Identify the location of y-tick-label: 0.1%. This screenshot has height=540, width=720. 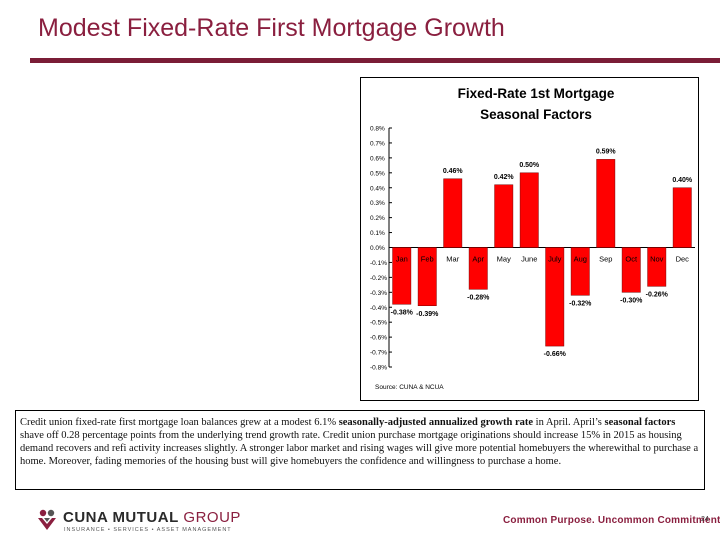
(377, 233).